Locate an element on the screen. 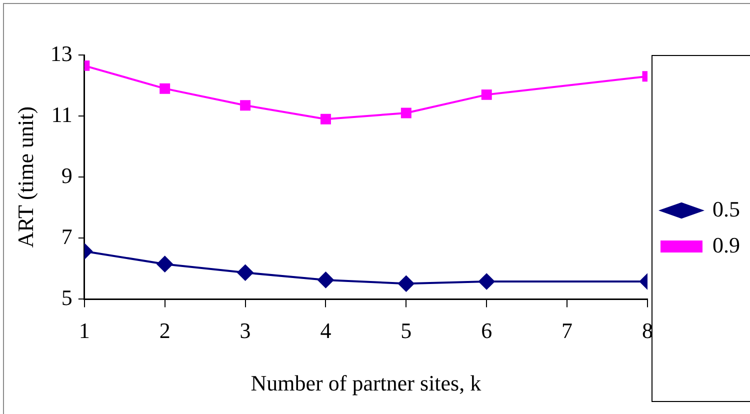 The width and height of the screenshot is (750, 414). y-tick-label: 9 is located at coordinates (66, 175).